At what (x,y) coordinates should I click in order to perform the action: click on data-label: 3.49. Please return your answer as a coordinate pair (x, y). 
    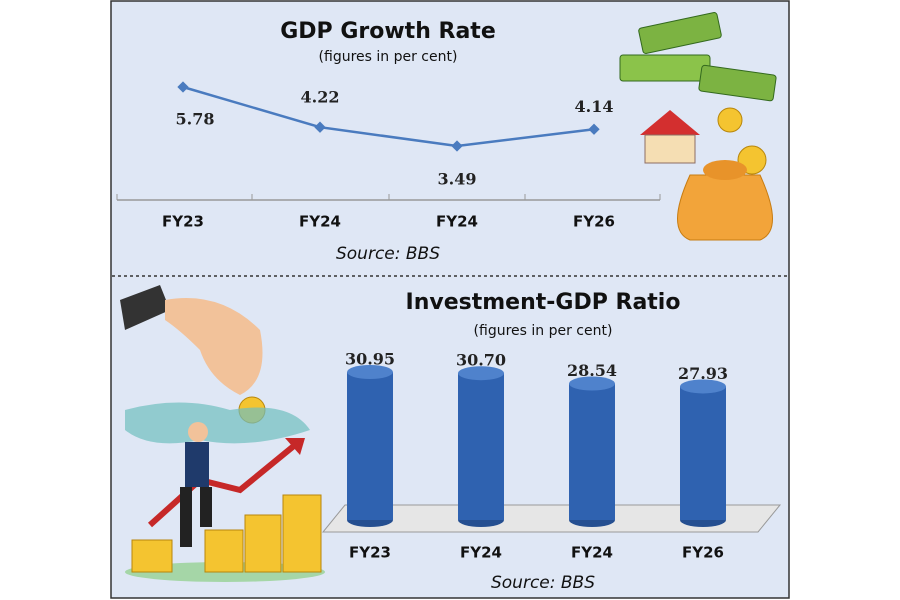
    Looking at the image, I should click on (457, 179).